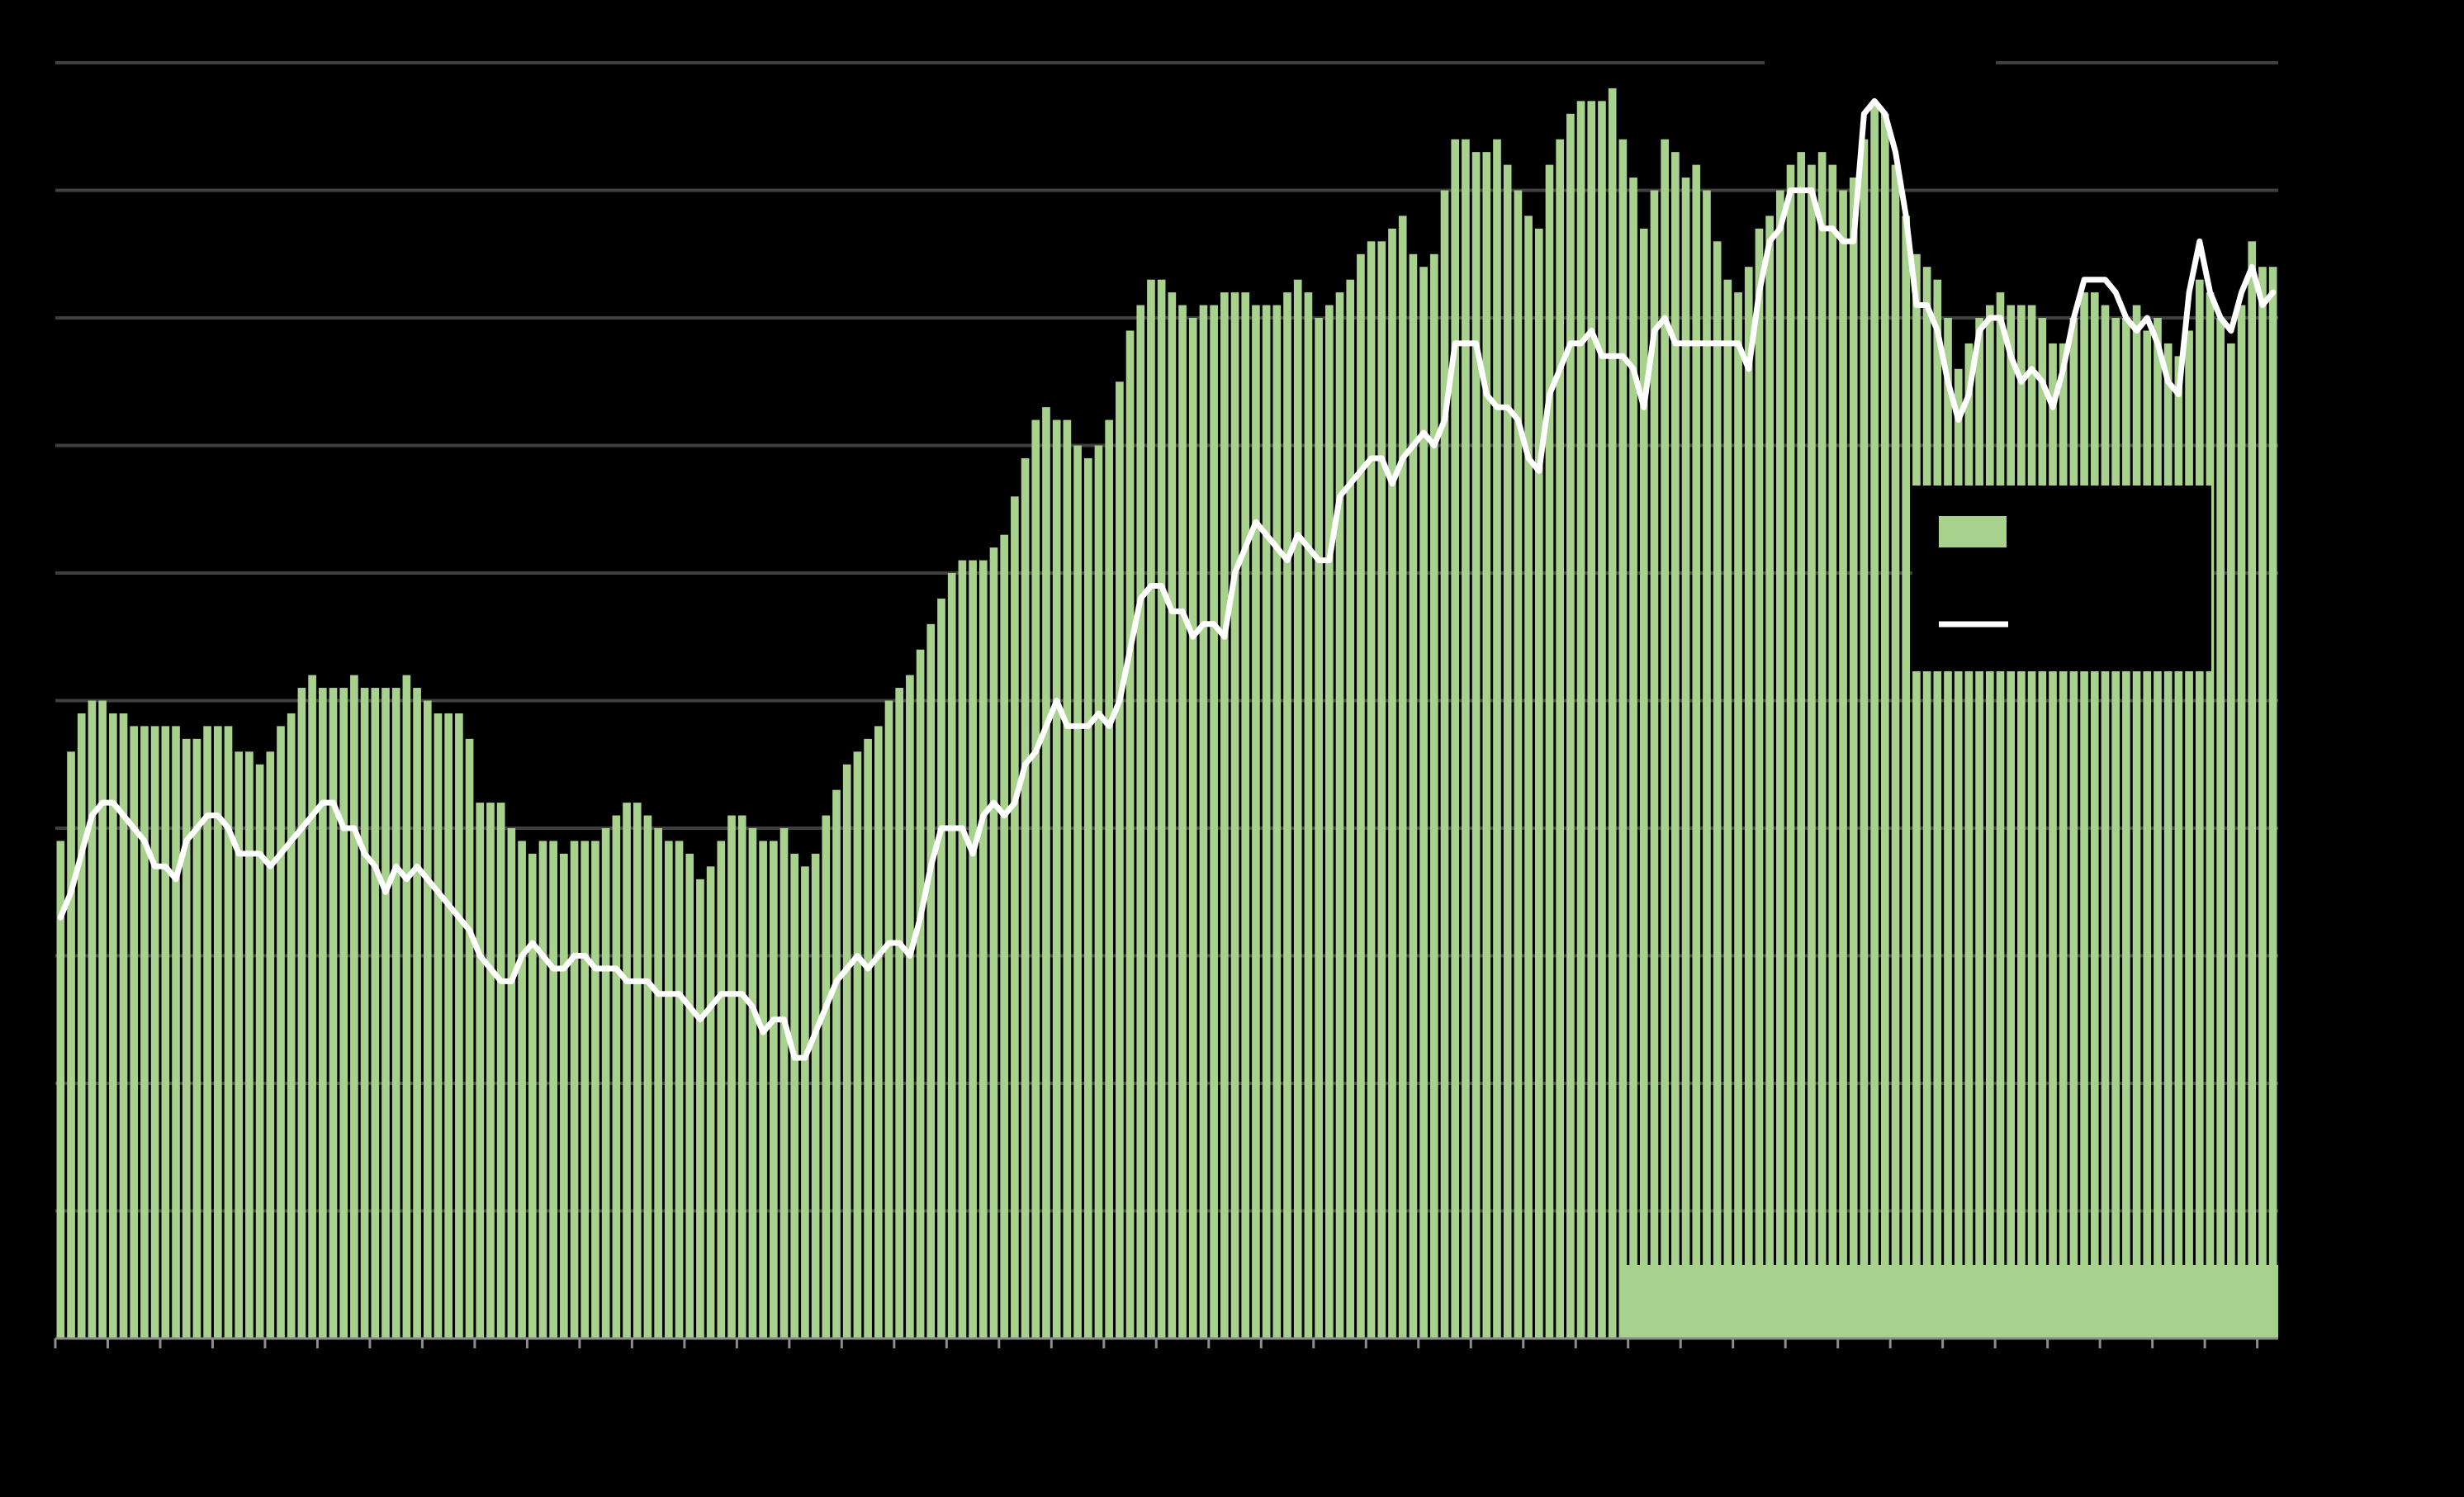 The width and height of the screenshot is (2464, 1497). I want to click on legend-box, so click(2061, 578).